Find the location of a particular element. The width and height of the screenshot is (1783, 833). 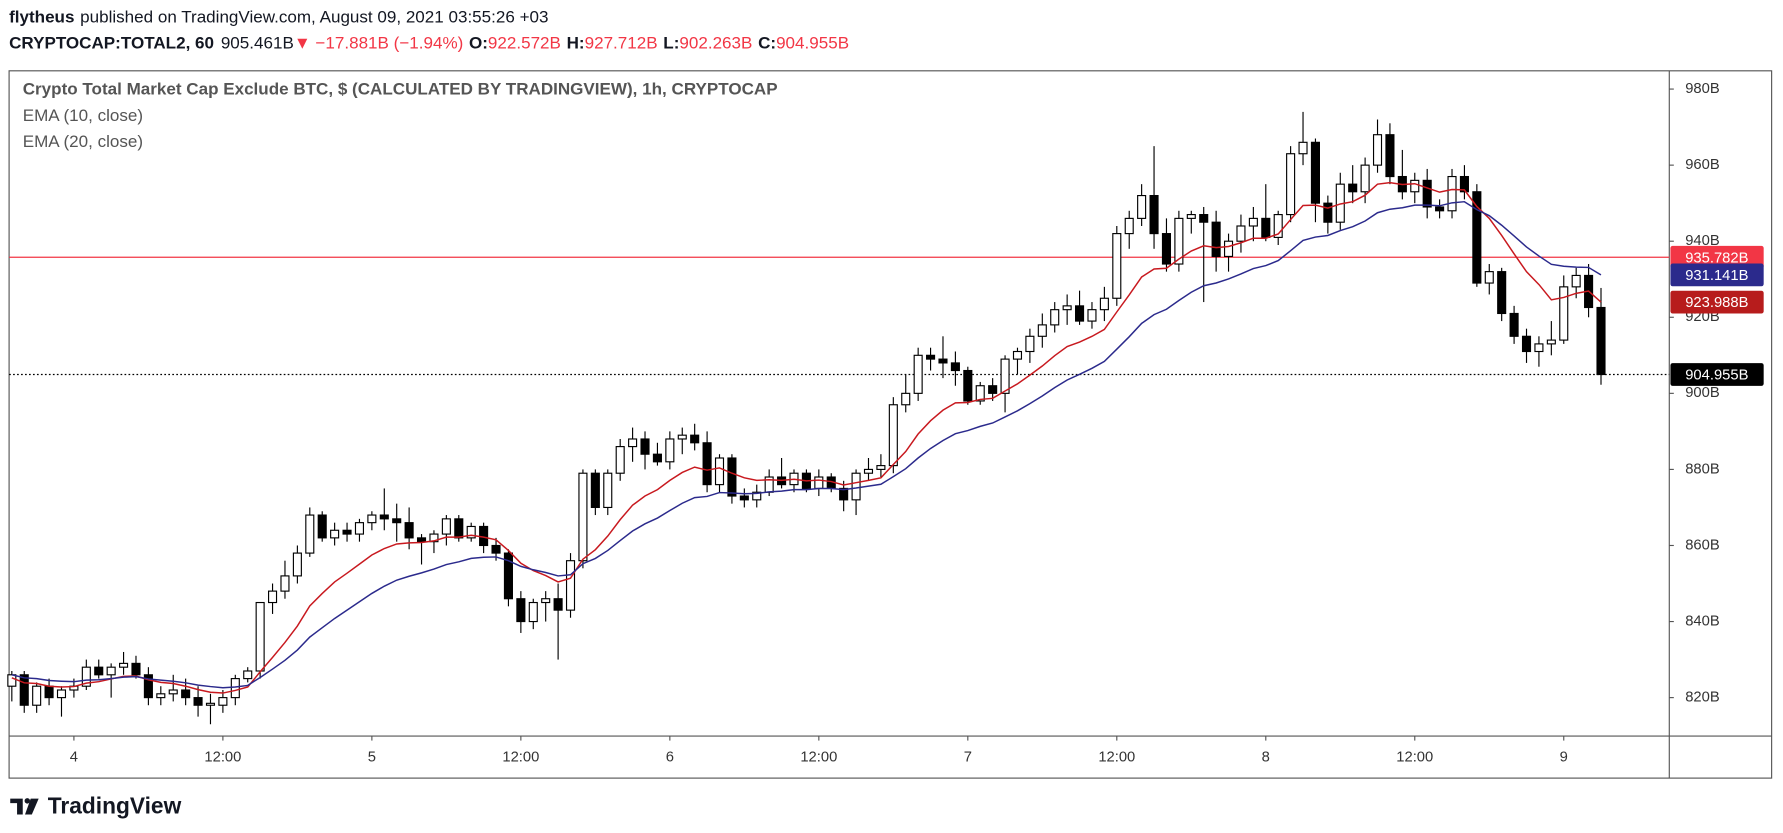

brand-name: TradingView is located at coordinates (115, 806).